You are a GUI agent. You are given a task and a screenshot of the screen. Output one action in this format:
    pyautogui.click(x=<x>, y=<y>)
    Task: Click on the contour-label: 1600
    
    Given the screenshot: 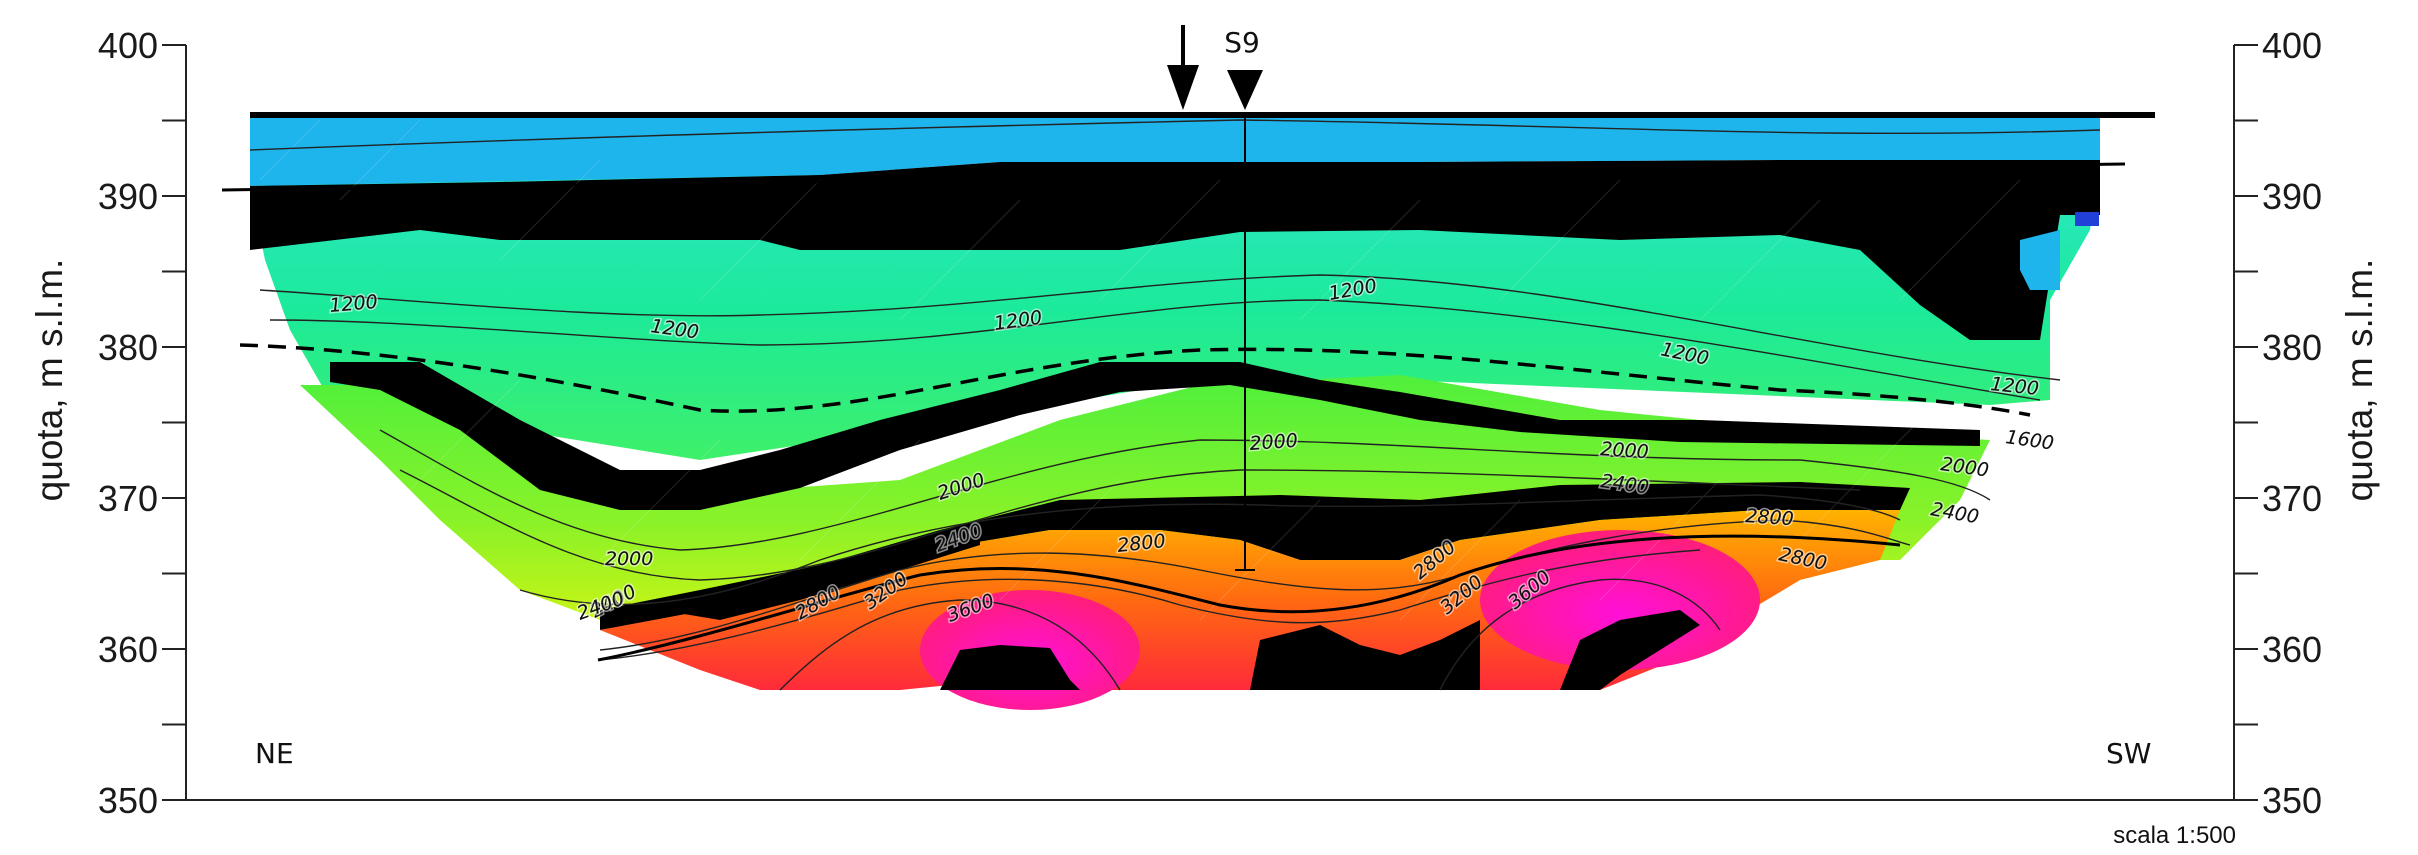 What is the action you would take?
    pyautogui.click(x=2029, y=440)
    